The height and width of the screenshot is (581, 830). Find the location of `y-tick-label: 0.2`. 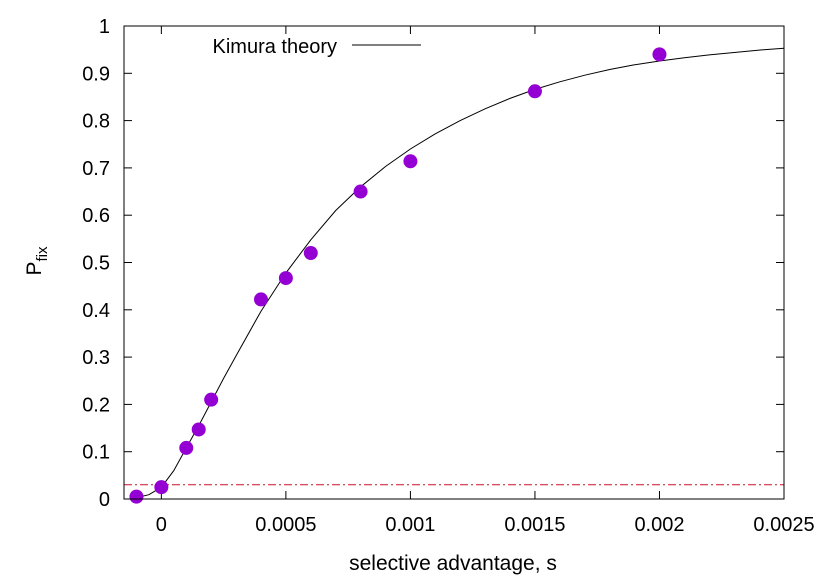

y-tick-label: 0.2 is located at coordinates (96, 405).